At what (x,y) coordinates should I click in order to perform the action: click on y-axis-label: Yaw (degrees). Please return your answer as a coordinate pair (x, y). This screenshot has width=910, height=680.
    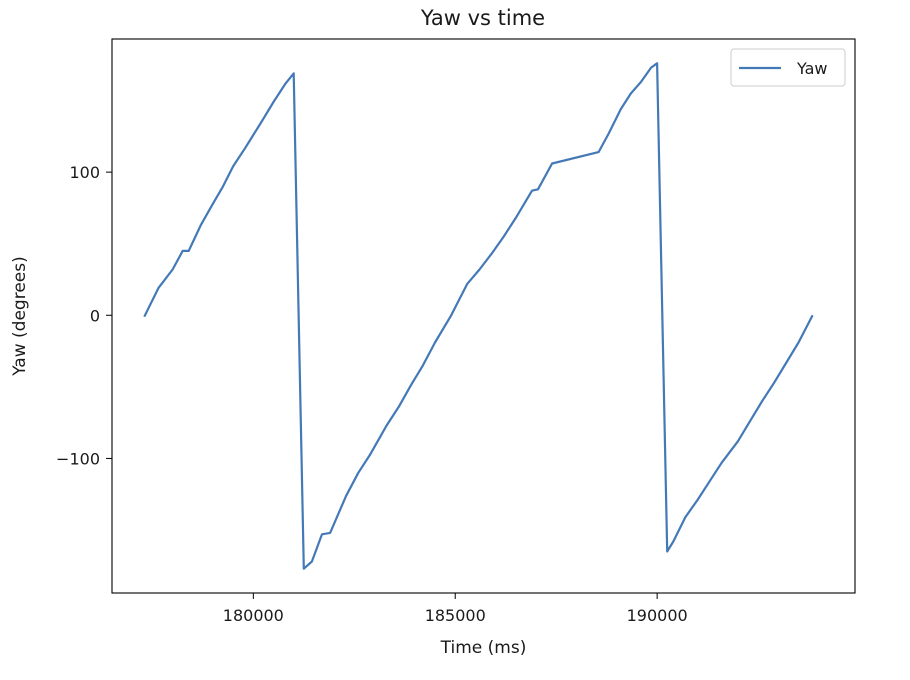
    Looking at the image, I should click on (20, 316).